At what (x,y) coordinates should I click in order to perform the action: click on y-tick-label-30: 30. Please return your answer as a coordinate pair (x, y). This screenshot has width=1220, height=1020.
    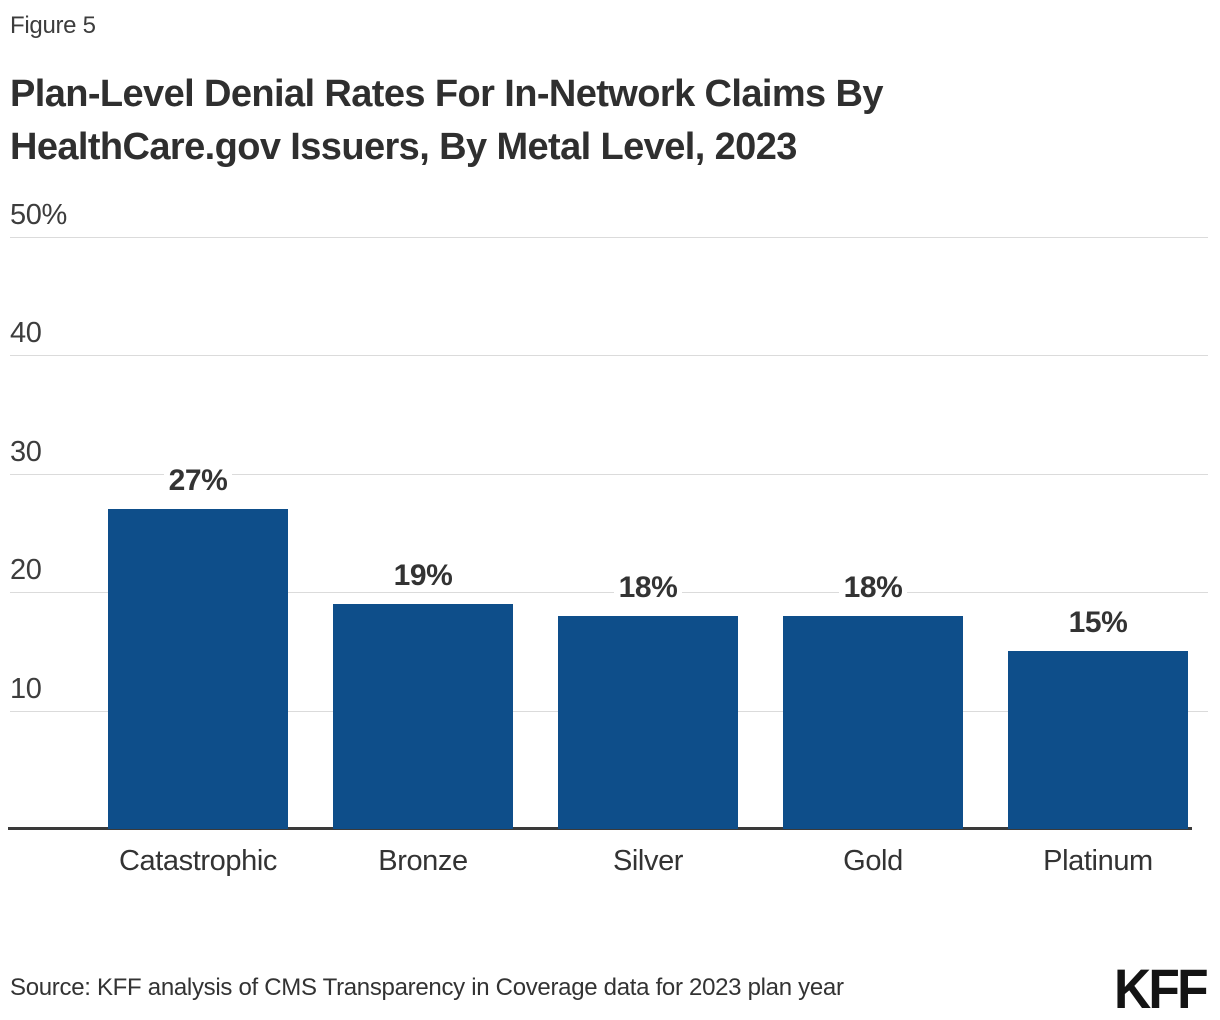
    Looking at the image, I should click on (26, 452).